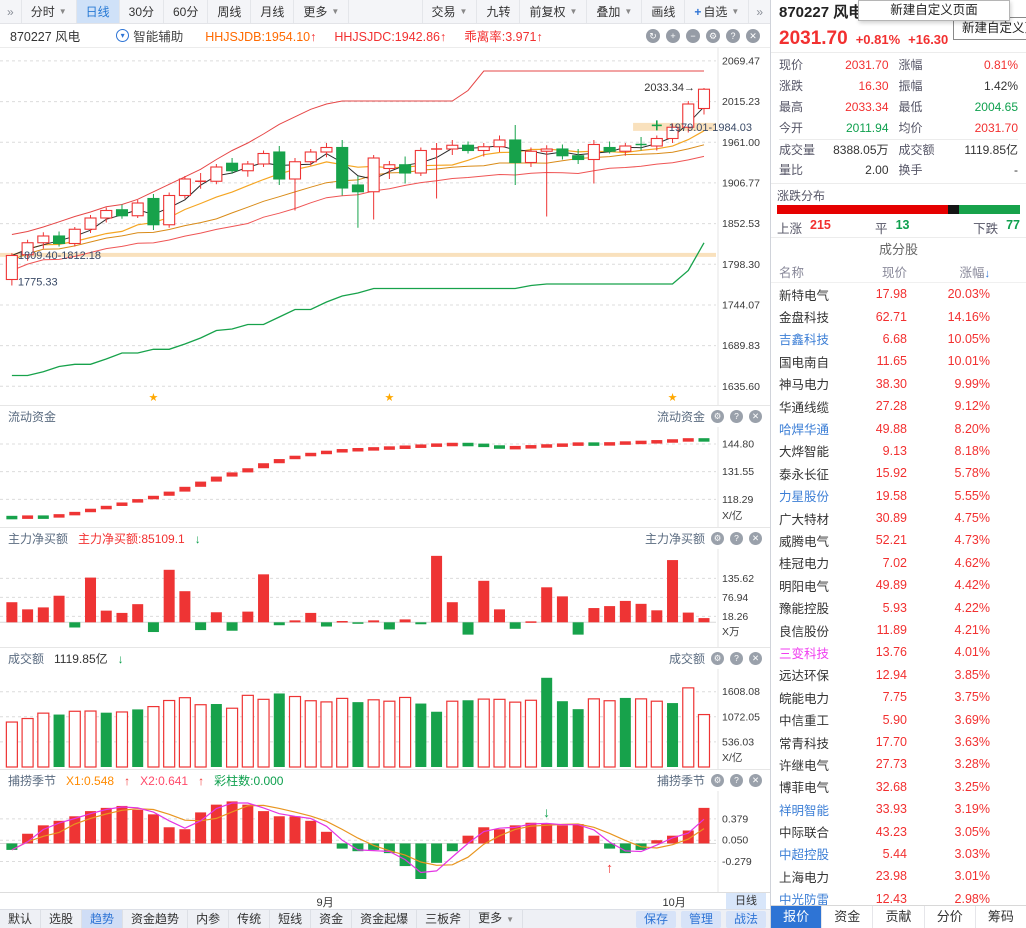 Image resolution: width=1026 pixels, height=928 pixels. Describe the element at coordinates (664, 11) in the screenshot. I see `menu-画线: 画线` at that location.